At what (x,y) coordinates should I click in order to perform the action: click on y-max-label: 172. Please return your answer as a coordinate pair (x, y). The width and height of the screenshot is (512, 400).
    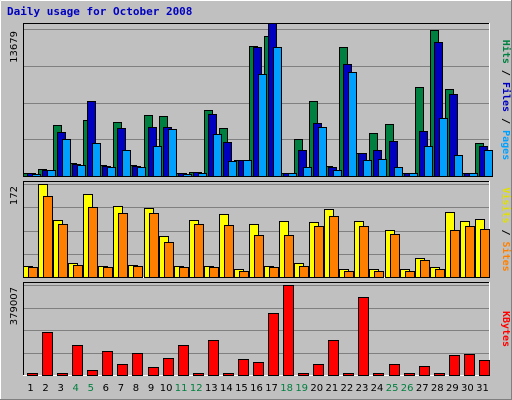
    Looking at the image, I should click on (14, 195).